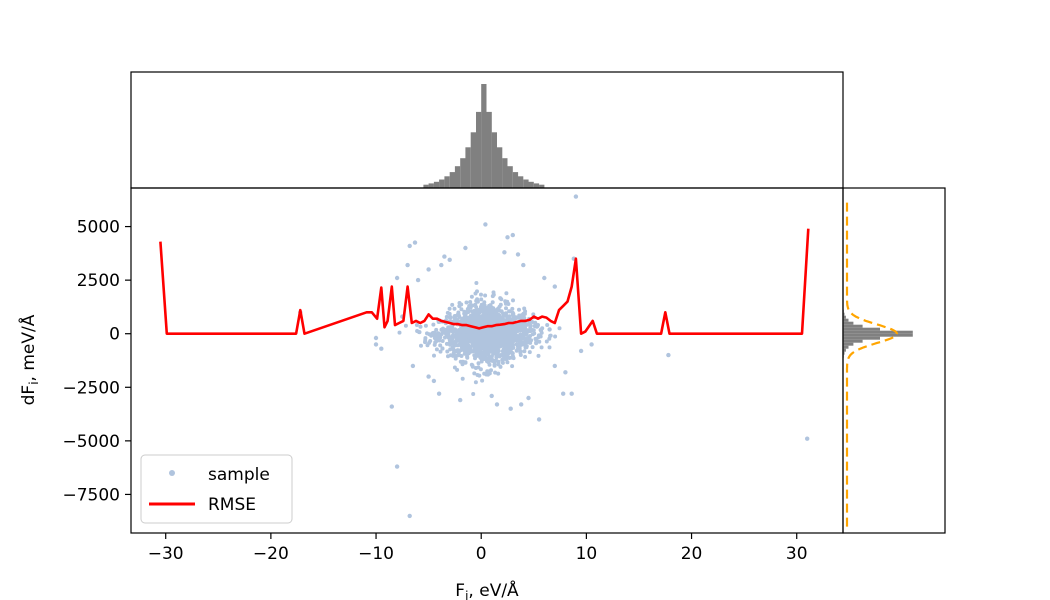 The width and height of the screenshot is (1050, 600). I want to click on right-panel-frame, so click(894, 360).